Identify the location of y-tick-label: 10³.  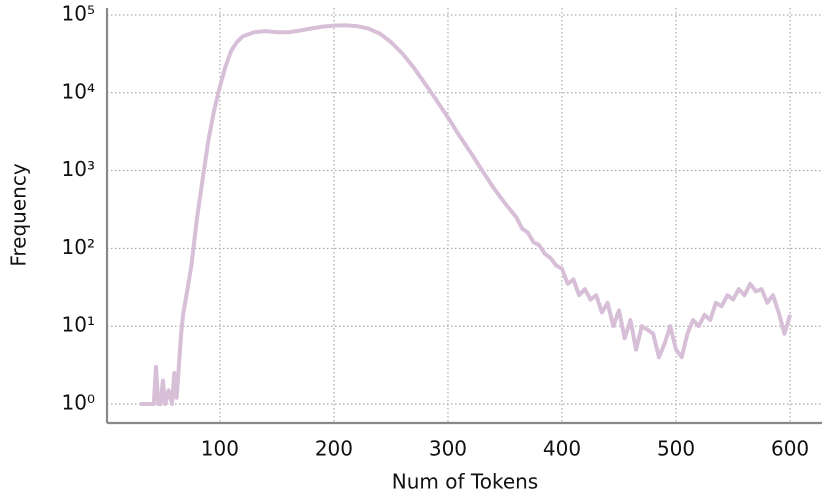
(78, 169).